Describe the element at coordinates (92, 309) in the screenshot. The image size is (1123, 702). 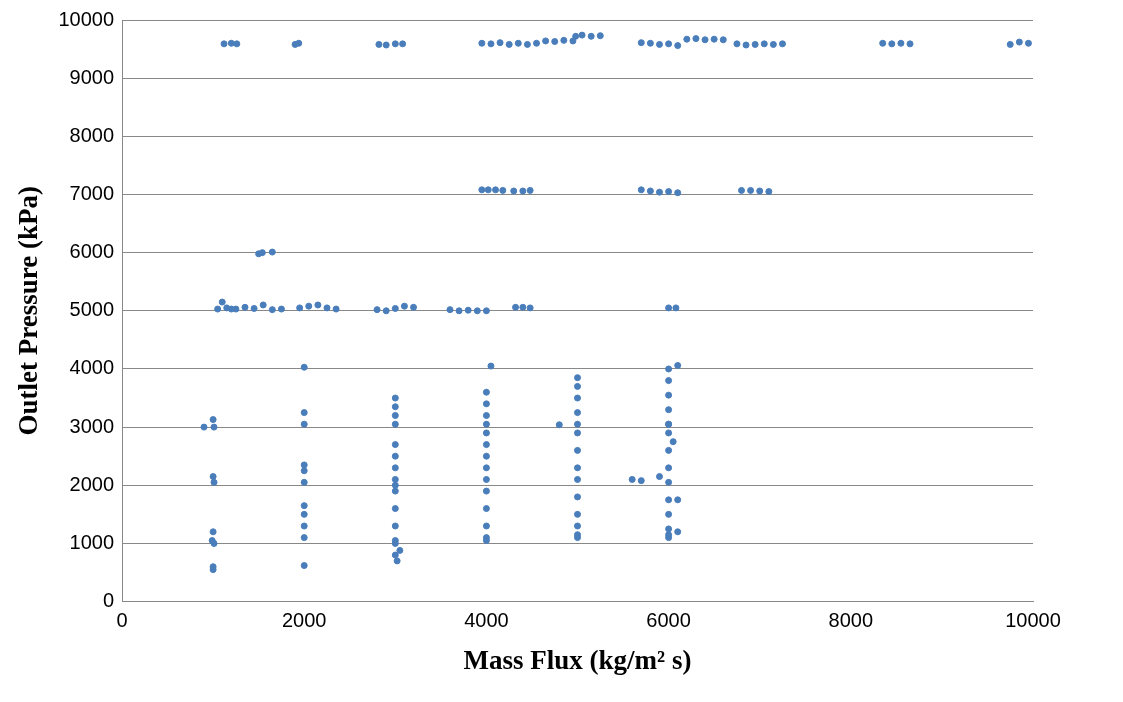
I see `y-tick-label: 5000` at that location.